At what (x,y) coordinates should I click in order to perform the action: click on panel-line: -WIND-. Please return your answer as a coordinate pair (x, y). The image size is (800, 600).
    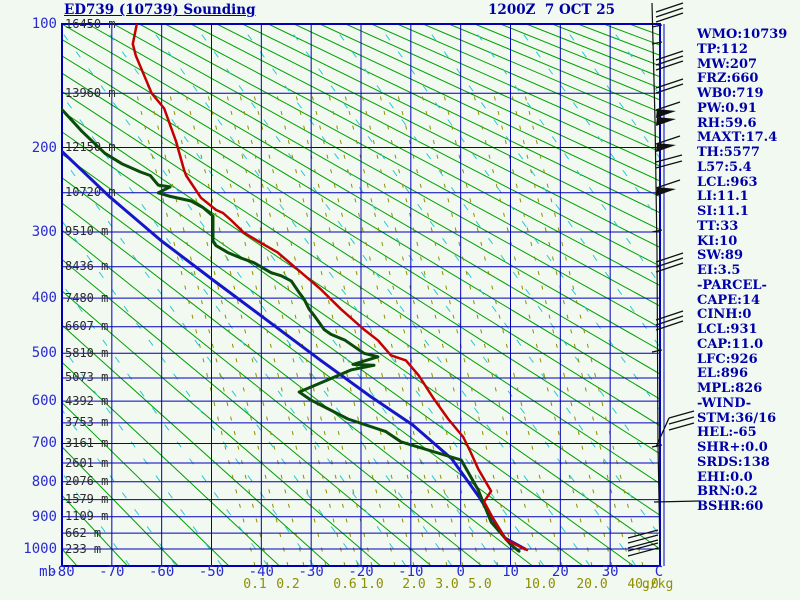
    Looking at the image, I should click on (724, 403).